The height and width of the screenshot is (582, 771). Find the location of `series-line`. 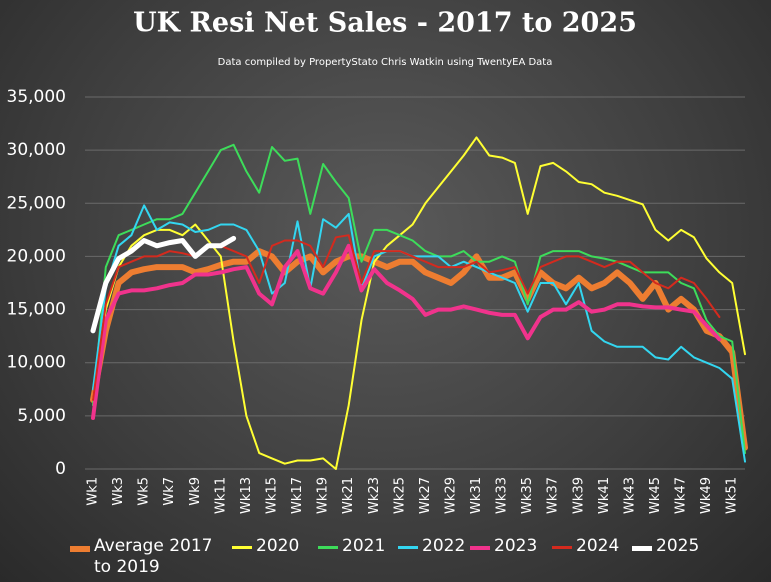

series-line is located at coordinates (163, 284).